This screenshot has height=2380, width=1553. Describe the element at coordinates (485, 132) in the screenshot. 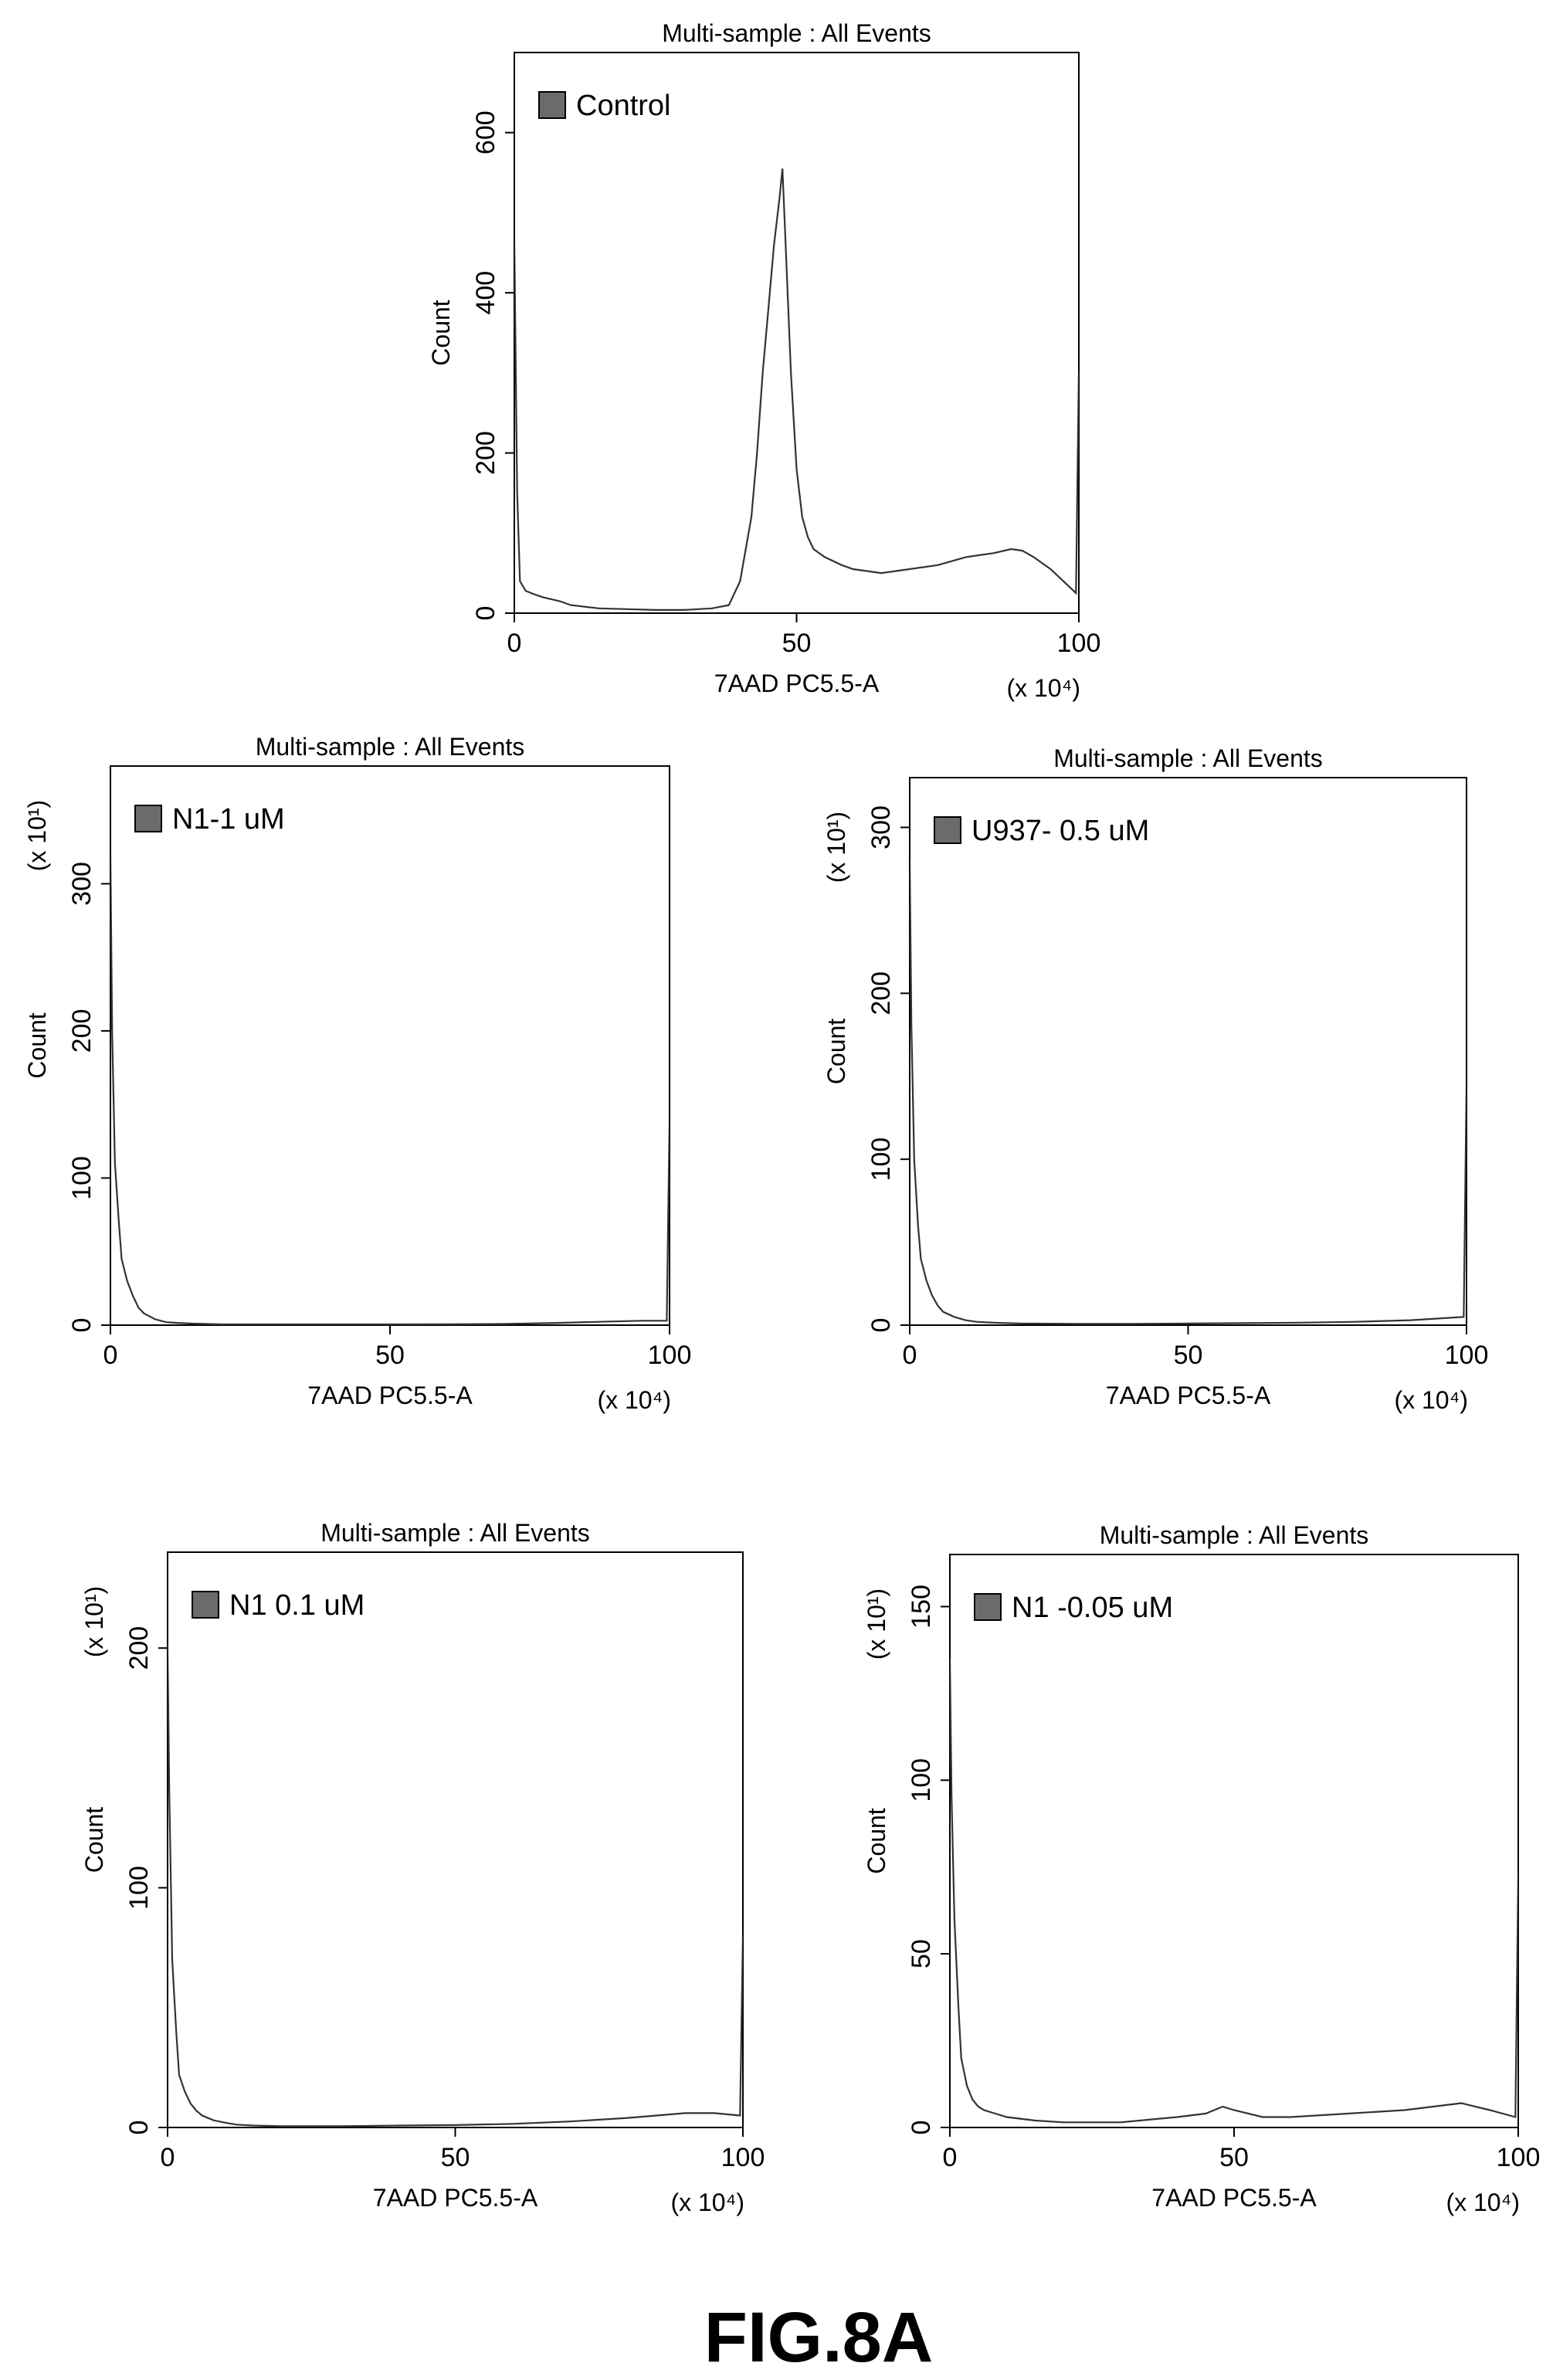

I see `y-tick-label: 600` at that location.